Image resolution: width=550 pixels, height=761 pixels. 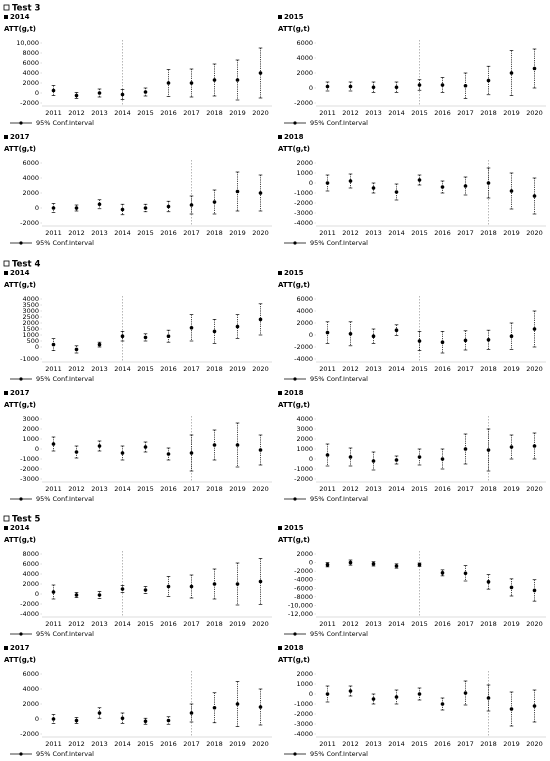 I want to click on chart-title: 2018, so click(x=294, y=648).